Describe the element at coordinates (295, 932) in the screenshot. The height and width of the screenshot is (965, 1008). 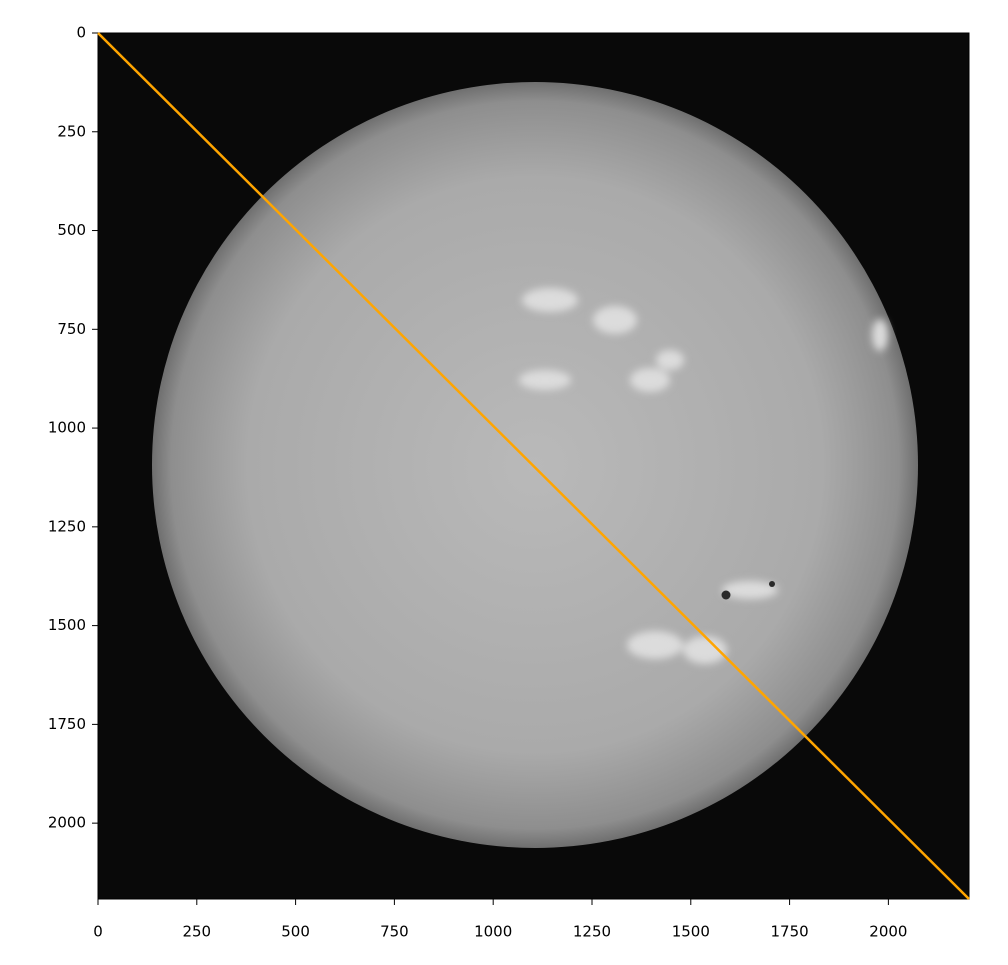
I see `x-tick-label: 500` at that location.